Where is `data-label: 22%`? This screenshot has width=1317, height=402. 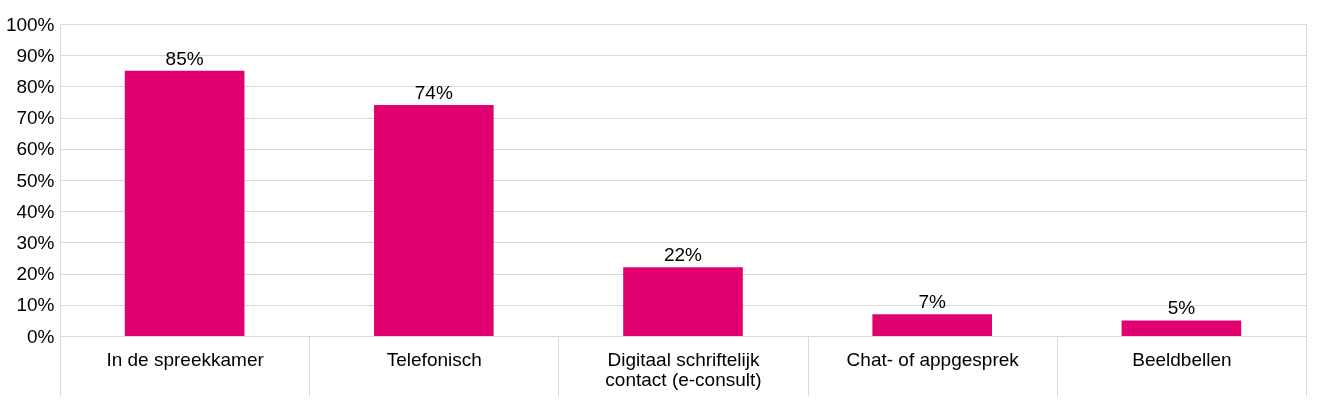
data-label: 22% is located at coordinates (683, 255).